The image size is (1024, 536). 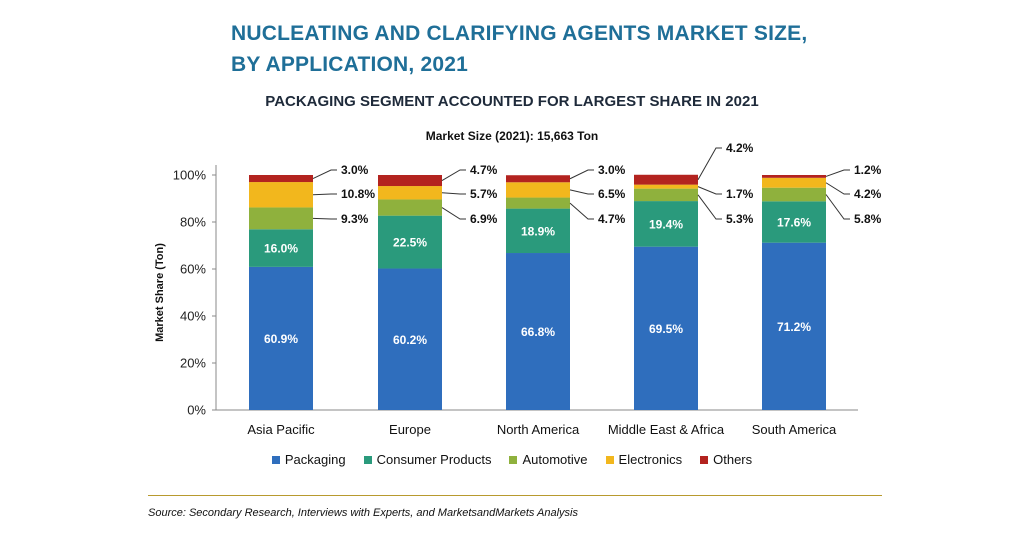 I want to click on data-label-callout: 5.8%, so click(x=868, y=219).